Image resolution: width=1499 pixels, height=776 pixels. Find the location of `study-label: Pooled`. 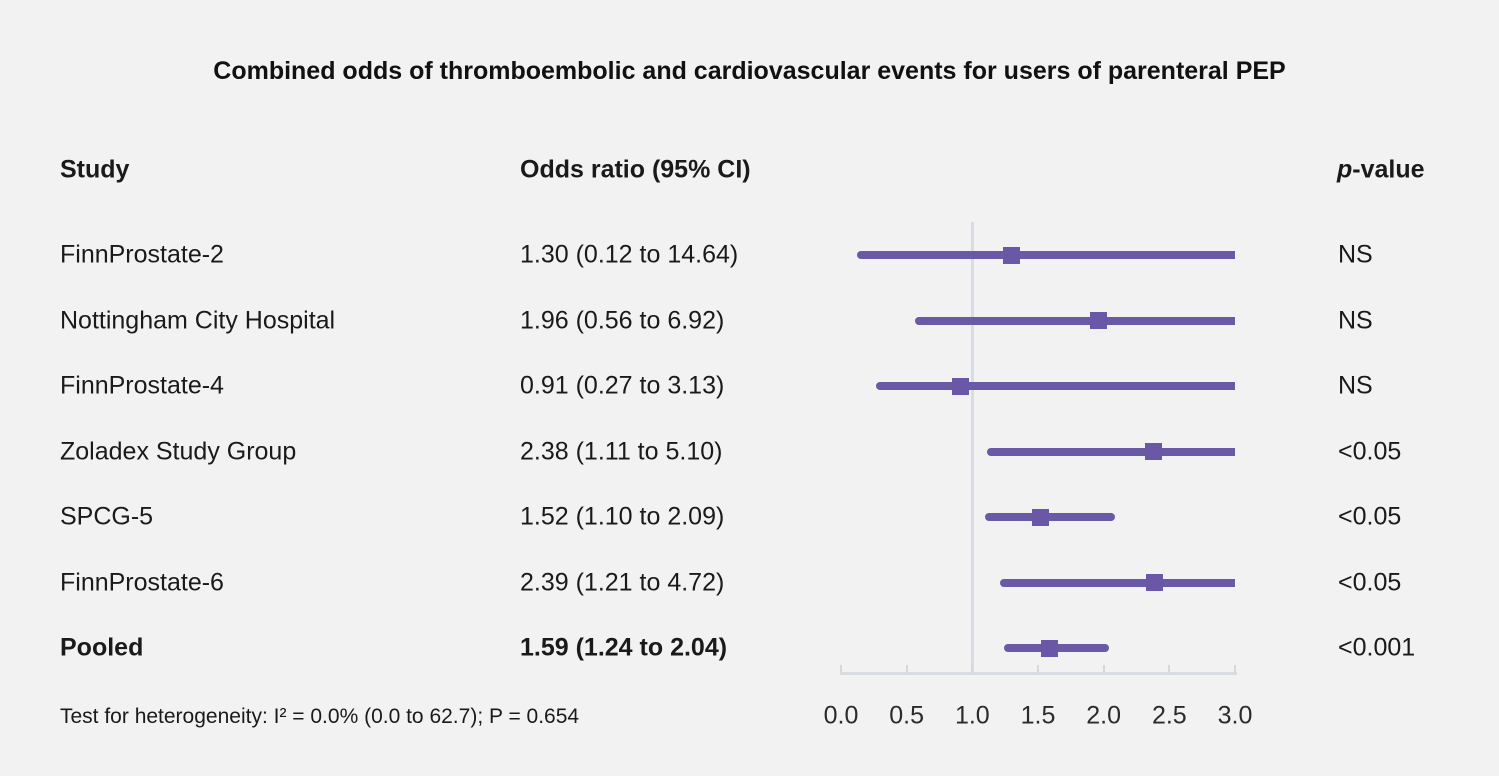

study-label: Pooled is located at coordinates (102, 647).